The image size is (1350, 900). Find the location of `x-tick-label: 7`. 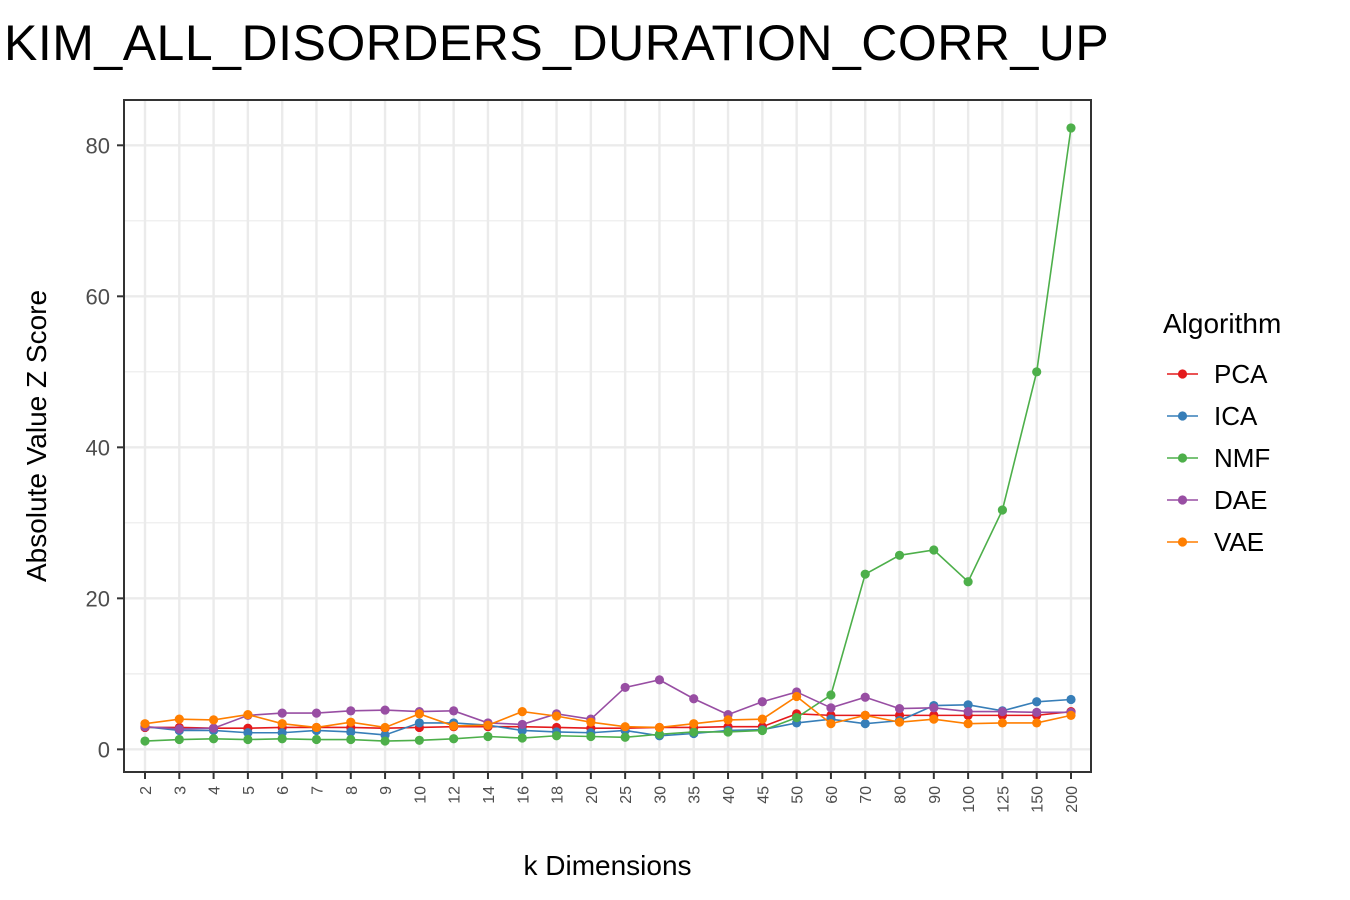

x-tick-label: 7 is located at coordinates (317, 790).